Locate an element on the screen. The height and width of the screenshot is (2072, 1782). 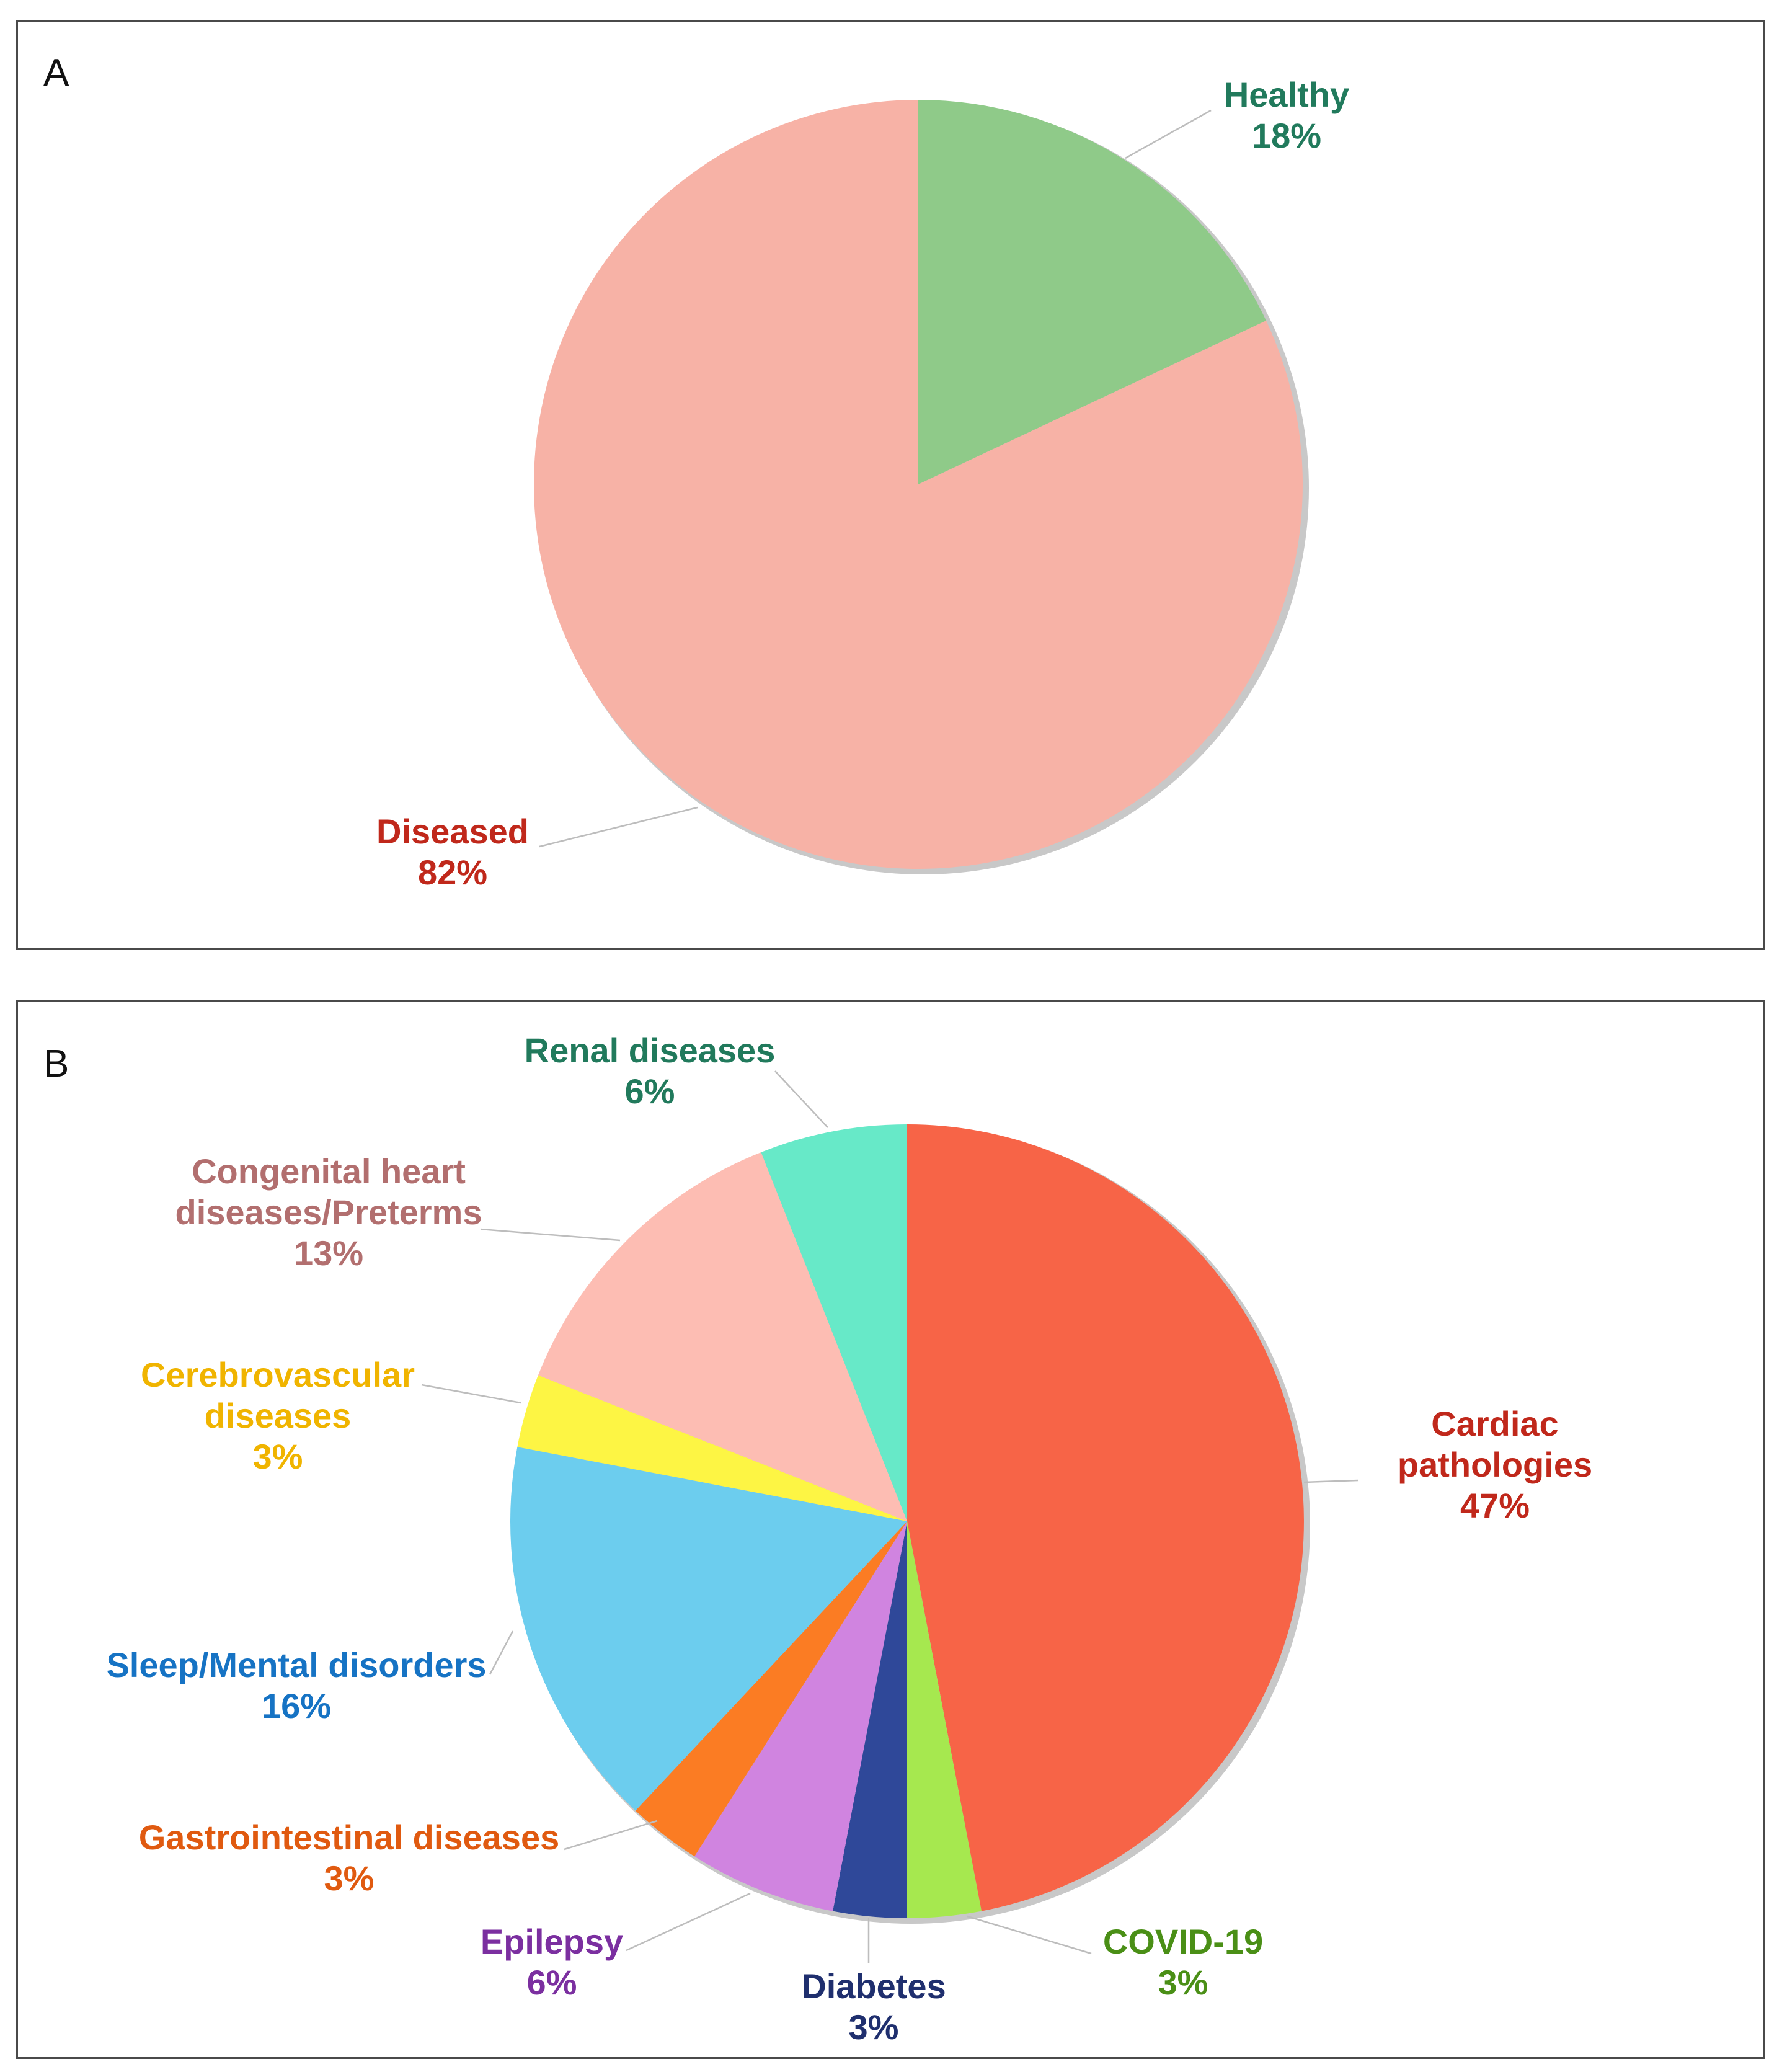
pie-b-label-cerebrovascular-diseases: Cerebrovascular diseases 3% is located at coordinates (278, 1416).